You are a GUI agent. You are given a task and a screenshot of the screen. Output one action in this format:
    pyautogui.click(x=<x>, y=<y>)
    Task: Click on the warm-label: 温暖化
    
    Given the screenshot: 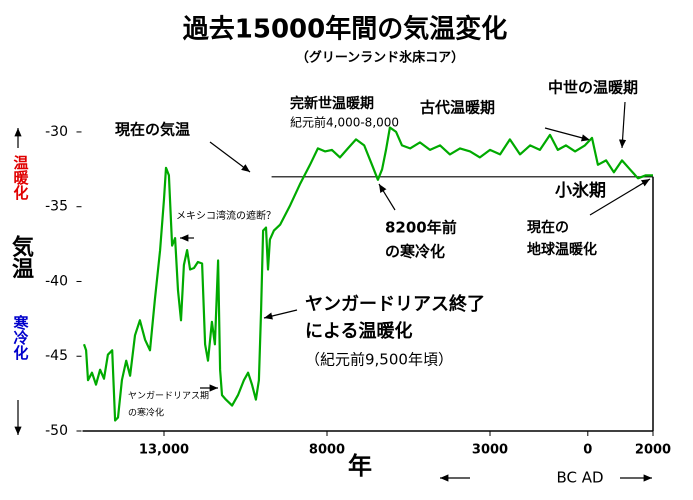 What is the action you would take?
    pyautogui.click(x=21, y=177)
    